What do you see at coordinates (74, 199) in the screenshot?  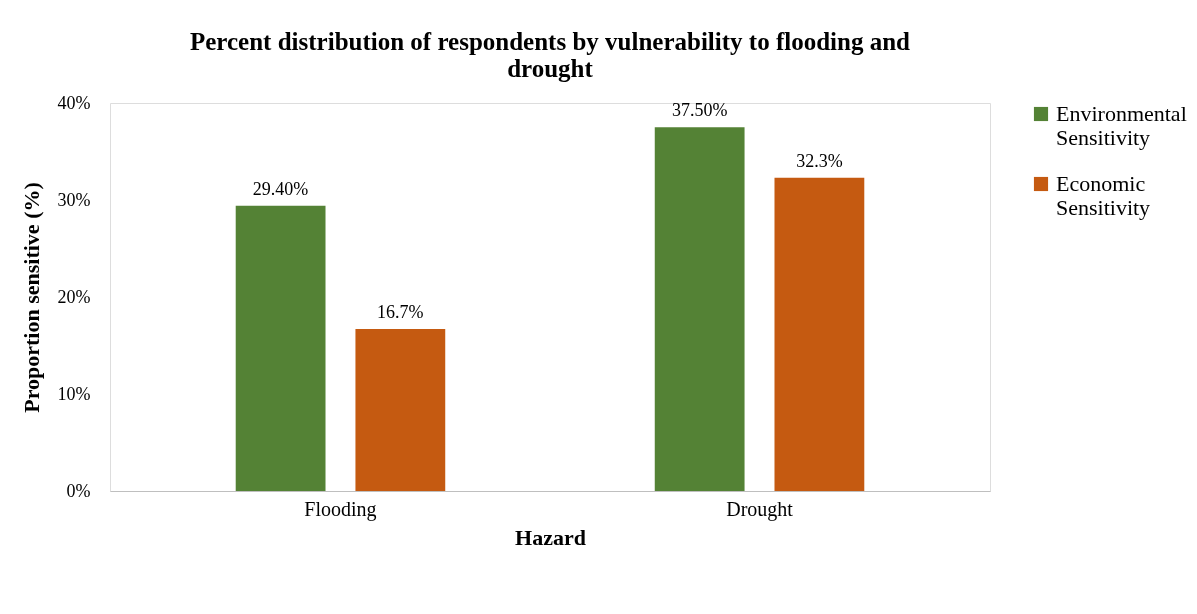 I see `y-tick-label: 30%` at bounding box center [74, 199].